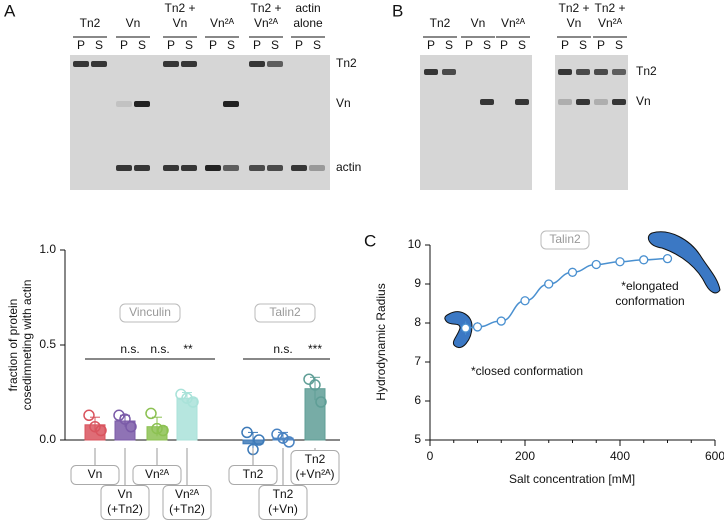 The height and width of the screenshot is (529, 724). What do you see at coordinates (620, 456) in the screenshot?
I see `x-tick-label: 400` at bounding box center [620, 456].